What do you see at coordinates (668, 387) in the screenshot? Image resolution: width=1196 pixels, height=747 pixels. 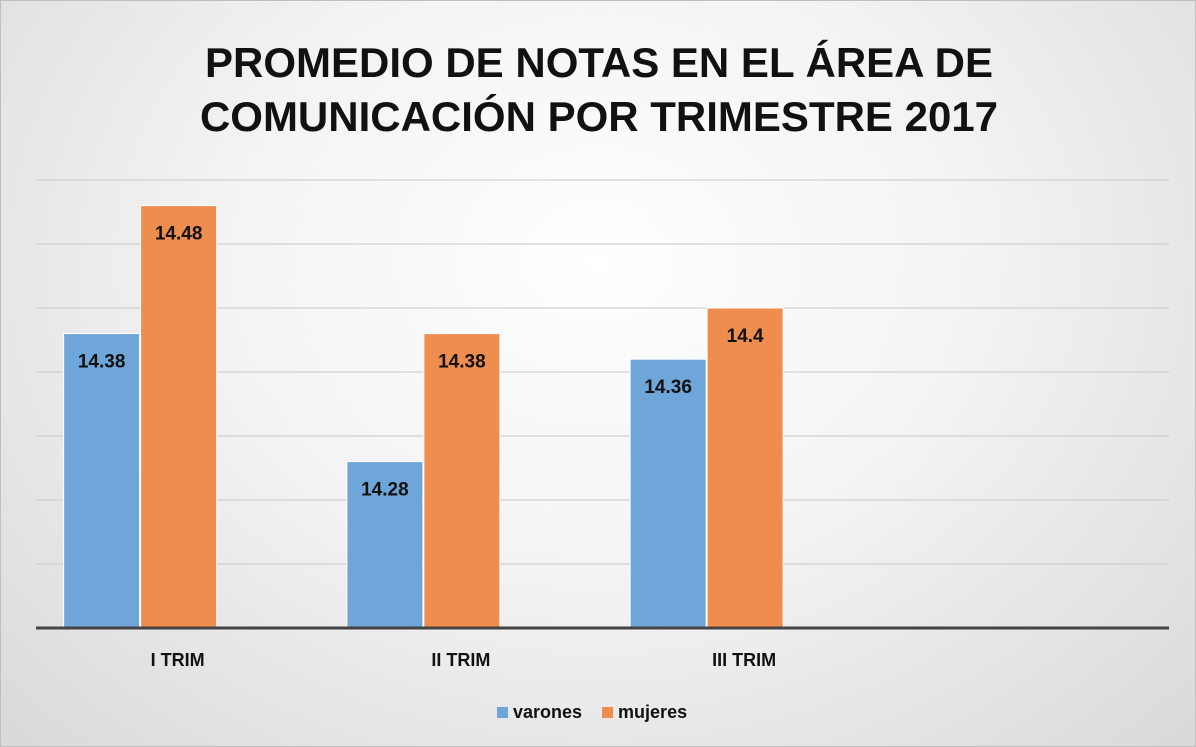 I see `data-label: 14.36` at bounding box center [668, 387].